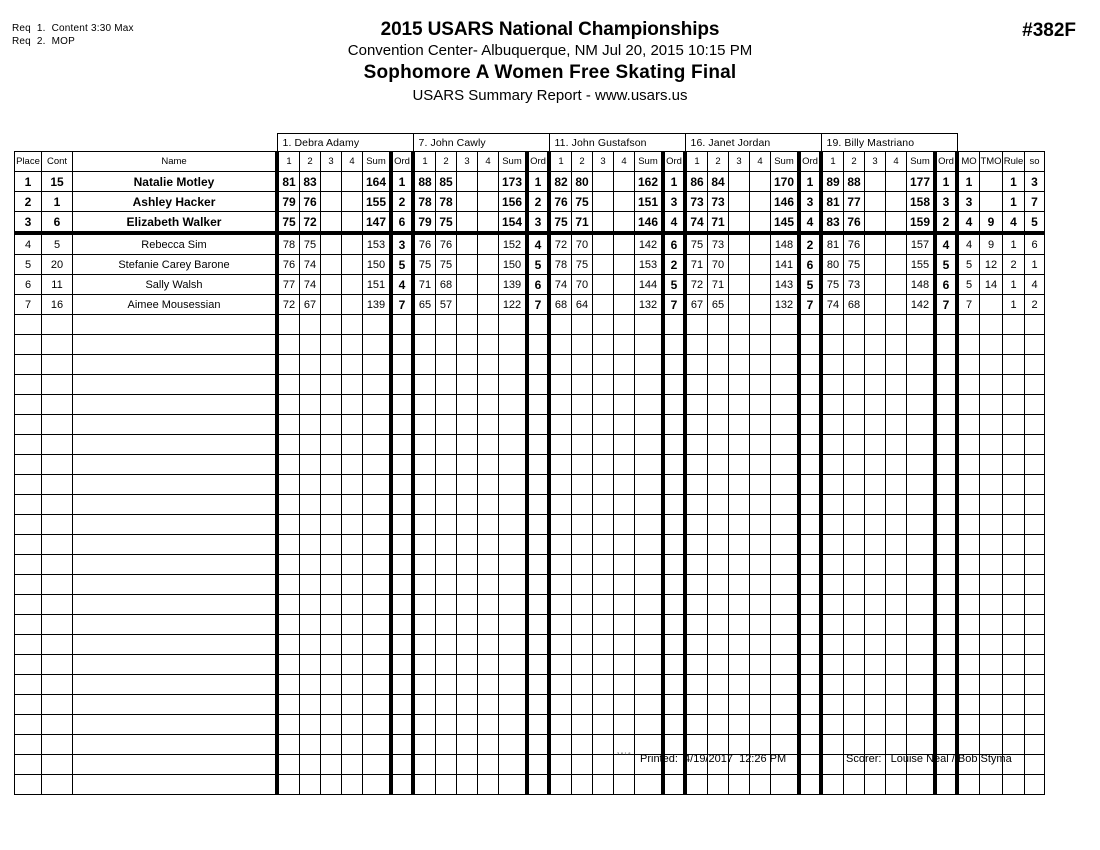 Image resolution: width=1100 pixels, height=850 pixels. What do you see at coordinates (1013, 264) in the screenshot?
I see `cell-rule: 2` at bounding box center [1013, 264].